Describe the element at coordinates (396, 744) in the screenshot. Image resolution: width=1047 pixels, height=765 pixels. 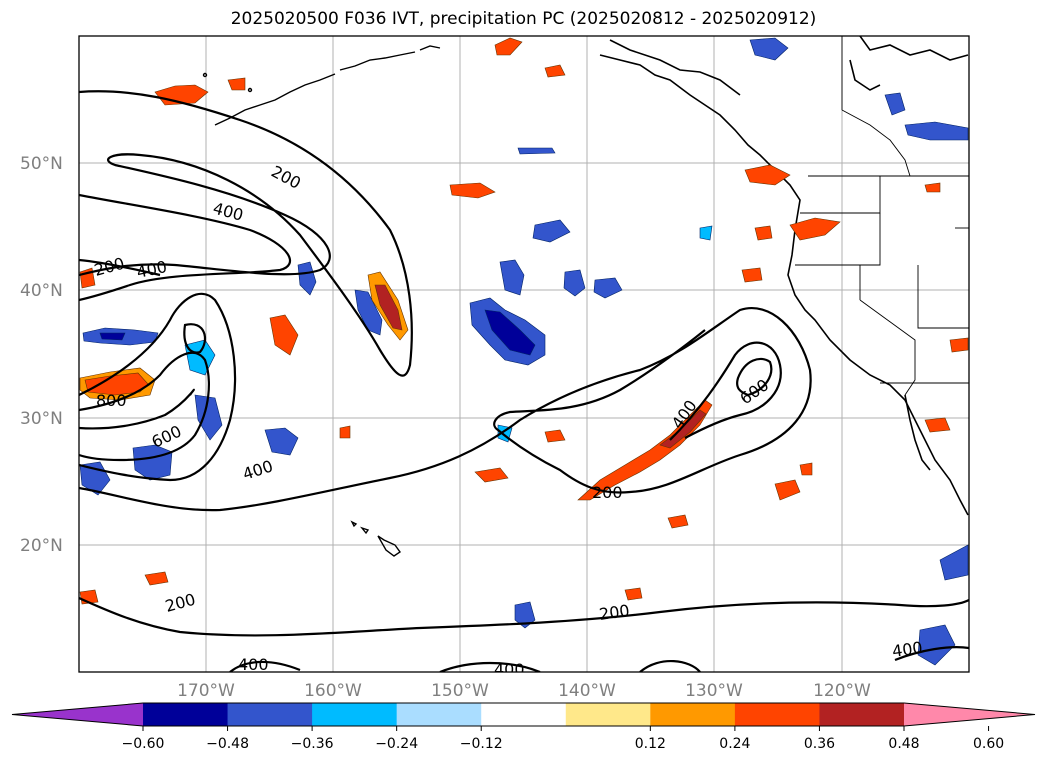
I see `colorbar-tick-label: −0.24` at that location.